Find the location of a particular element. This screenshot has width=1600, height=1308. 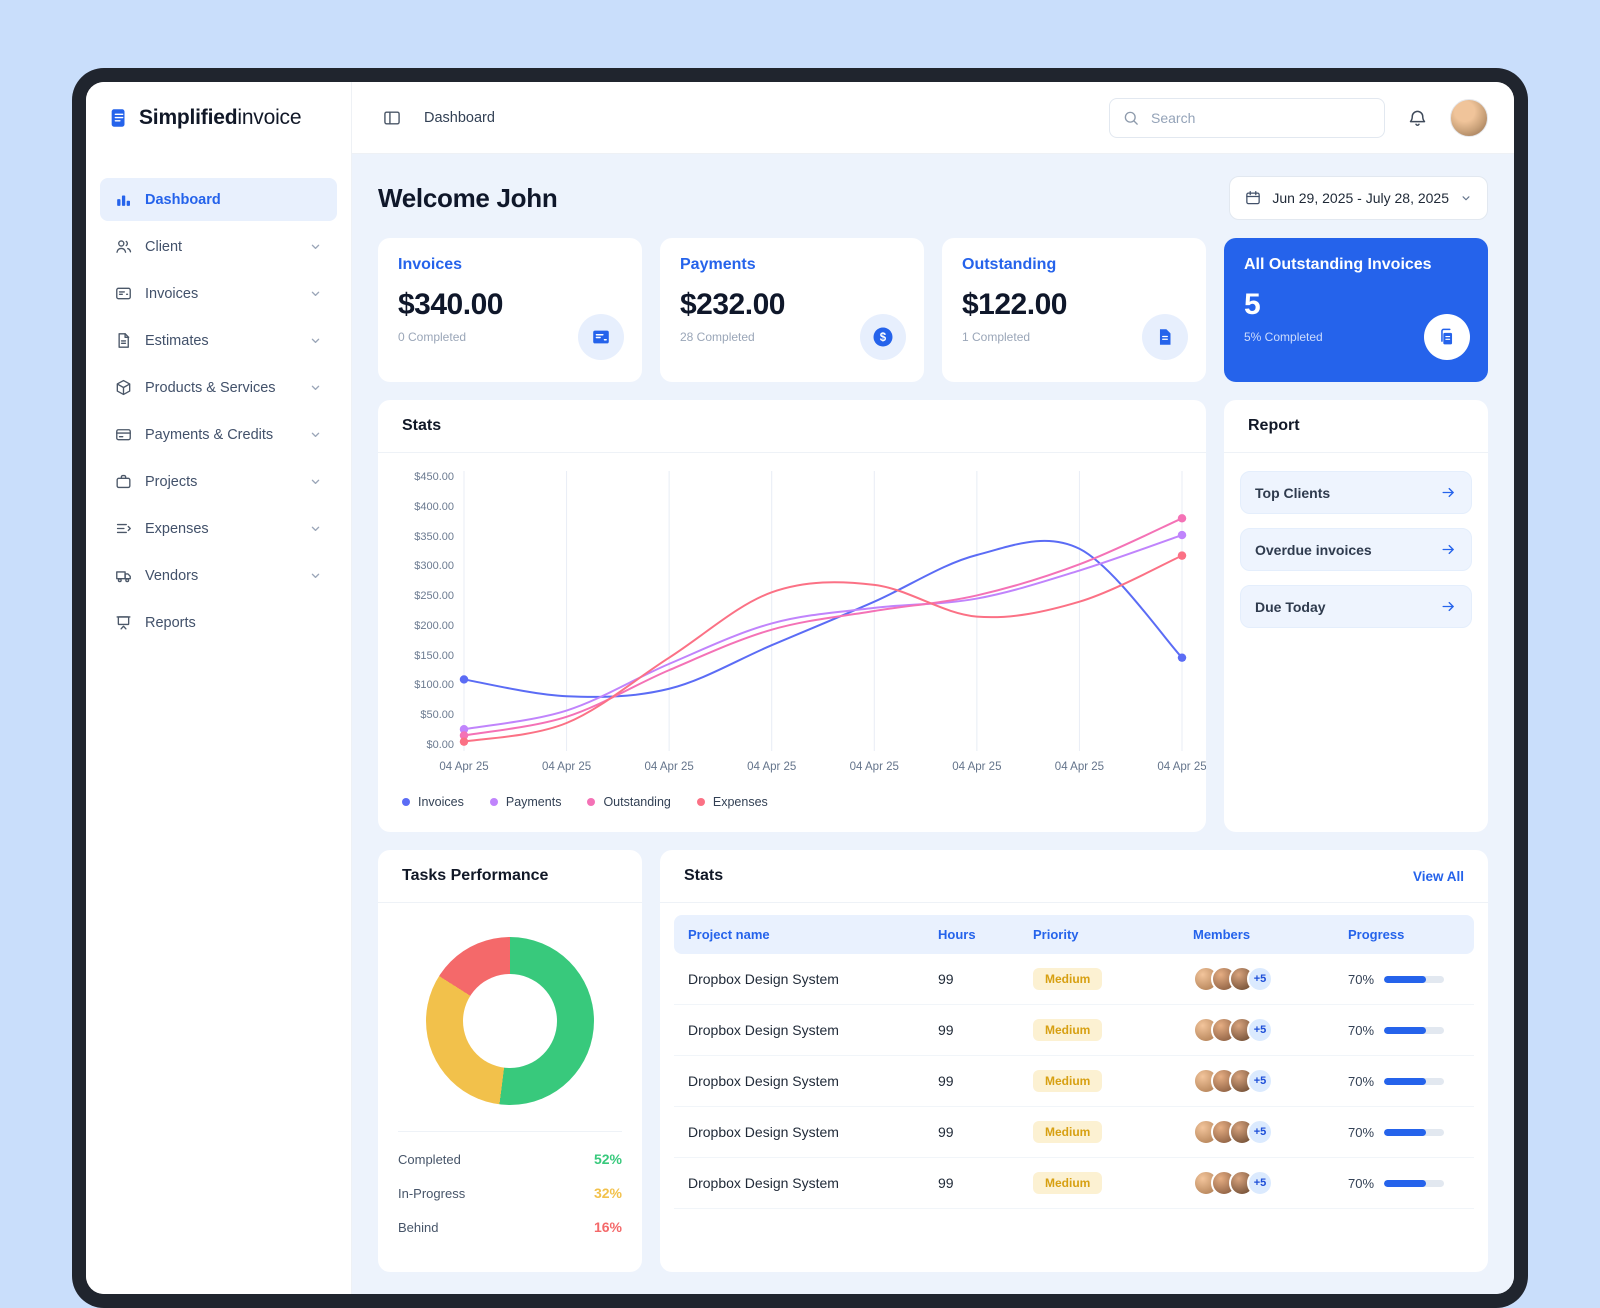

brand-name: Simplifiedinvoice is located at coordinates (220, 117).